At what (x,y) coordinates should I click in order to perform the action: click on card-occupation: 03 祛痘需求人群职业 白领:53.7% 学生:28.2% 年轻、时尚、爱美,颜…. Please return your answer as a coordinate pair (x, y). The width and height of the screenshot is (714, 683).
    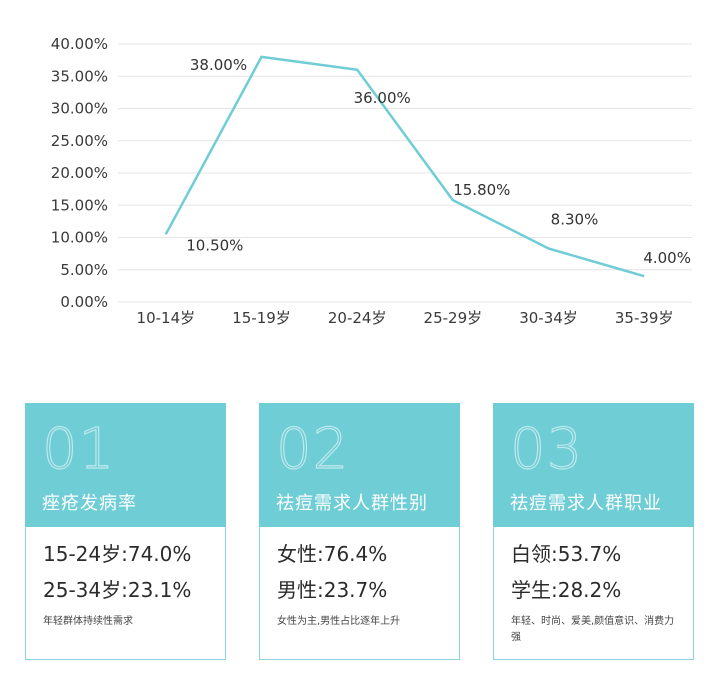
    Looking at the image, I should click on (593, 531).